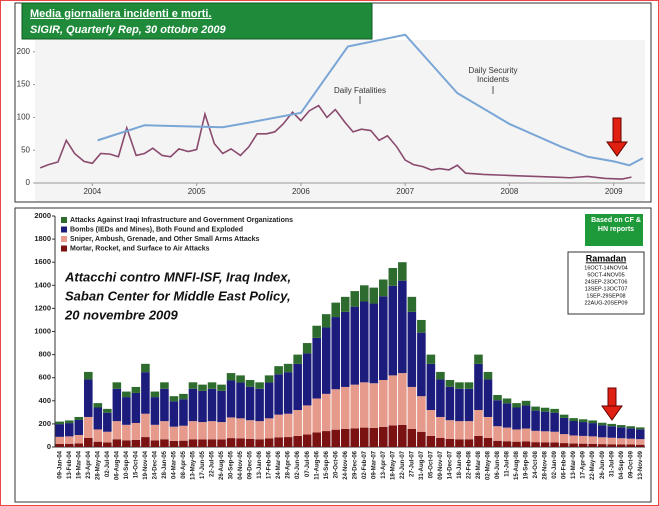 The image size is (659, 506). I want to click on x-tick-label: 26-Aug-05, so click(222, 465).